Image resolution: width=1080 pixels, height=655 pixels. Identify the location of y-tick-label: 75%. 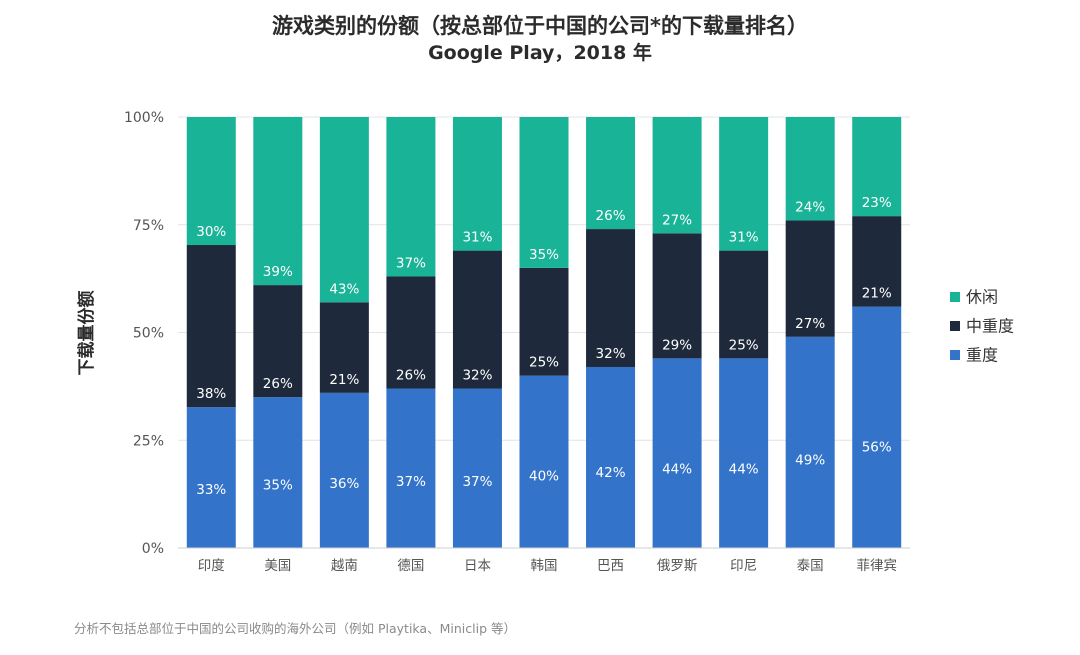
(148, 226).